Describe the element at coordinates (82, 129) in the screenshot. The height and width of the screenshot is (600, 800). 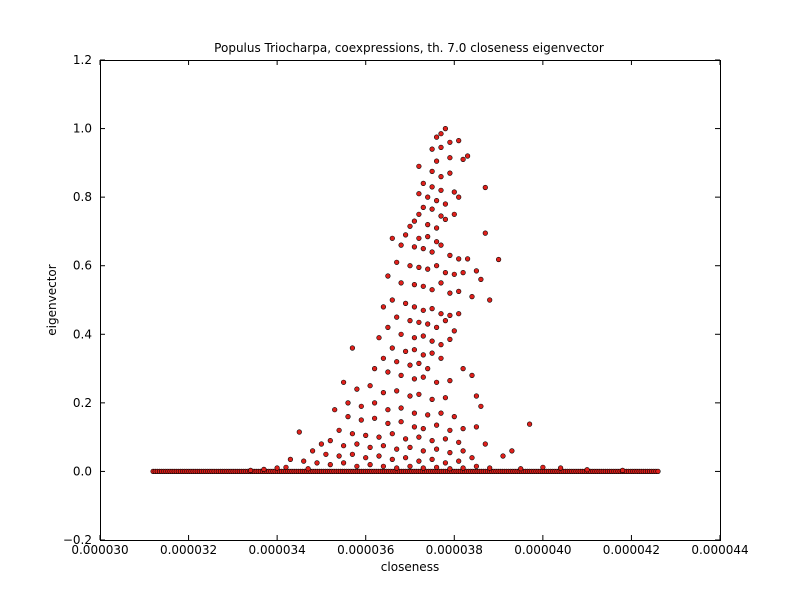
I see `y-tick-label: 1.0` at that location.